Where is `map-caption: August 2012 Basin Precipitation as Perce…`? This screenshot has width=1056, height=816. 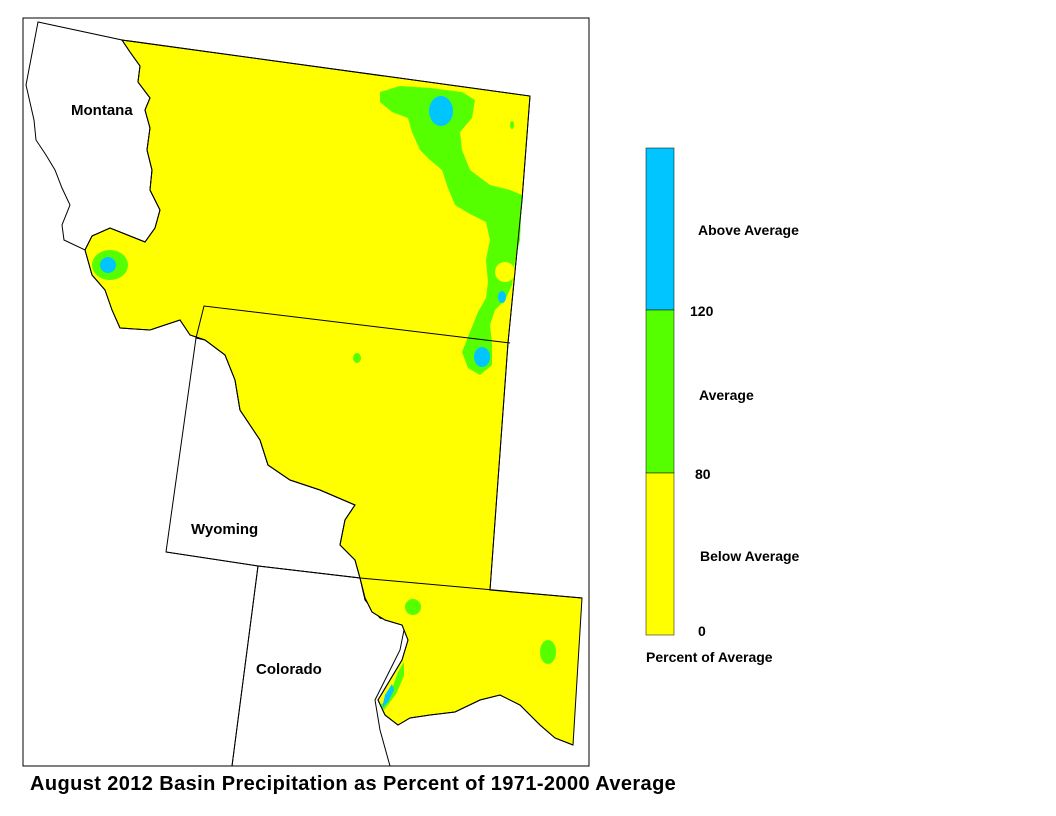
map-caption: August 2012 Basin Precipitation as Perce… is located at coordinates (353, 784).